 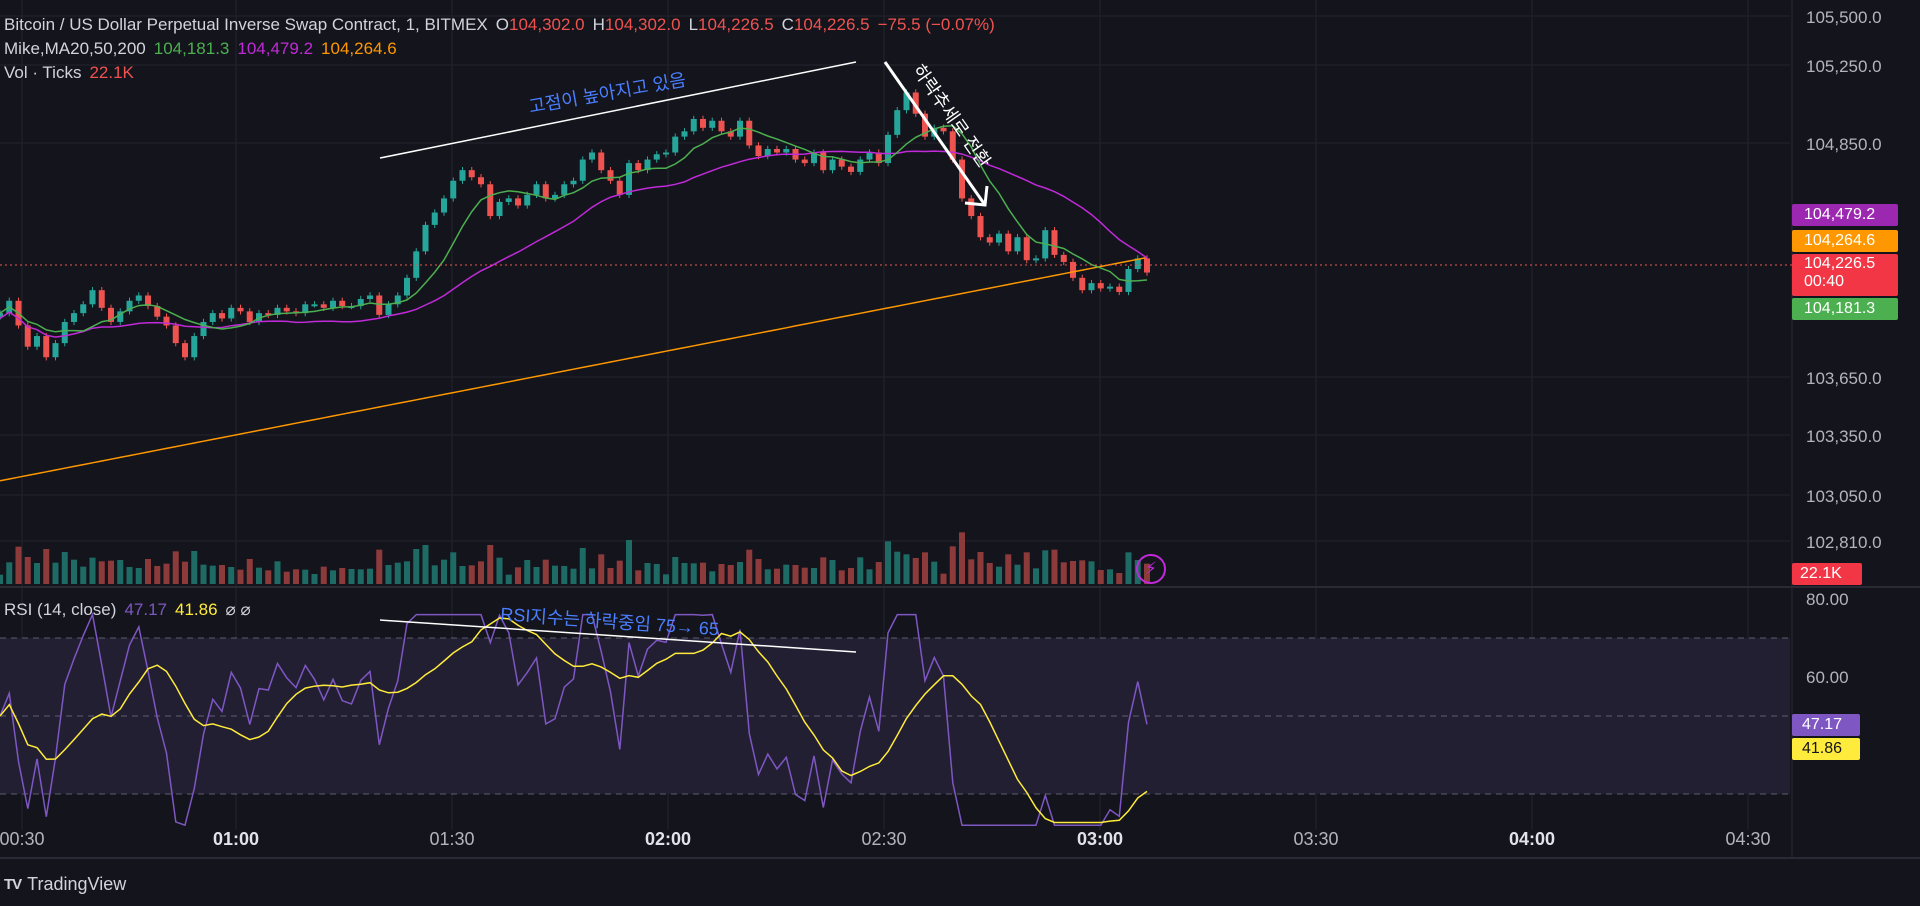 I want to click on rsi-badge: 47.17, so click(x=1826, y=725).